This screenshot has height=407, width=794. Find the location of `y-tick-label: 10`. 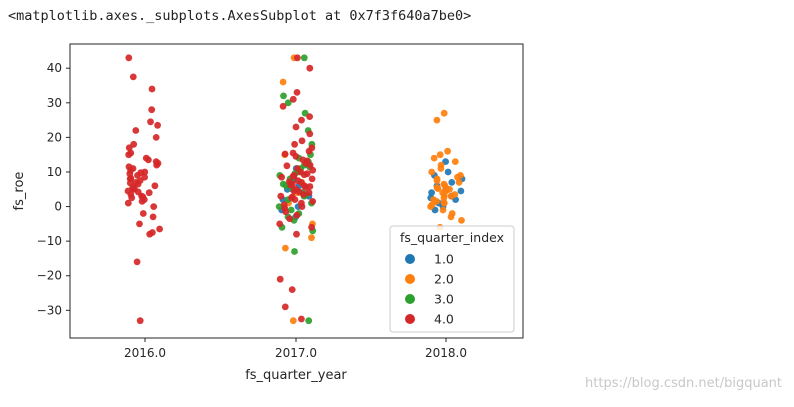

y-tick-label: 10 is located at coordinates (54, 172).